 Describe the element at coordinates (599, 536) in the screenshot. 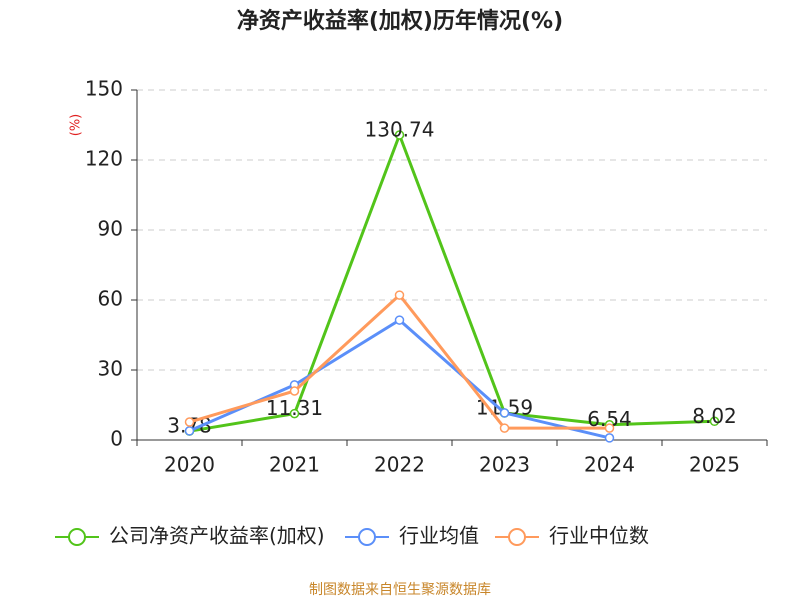

I see `legend-label: 行业中位数` at that location.